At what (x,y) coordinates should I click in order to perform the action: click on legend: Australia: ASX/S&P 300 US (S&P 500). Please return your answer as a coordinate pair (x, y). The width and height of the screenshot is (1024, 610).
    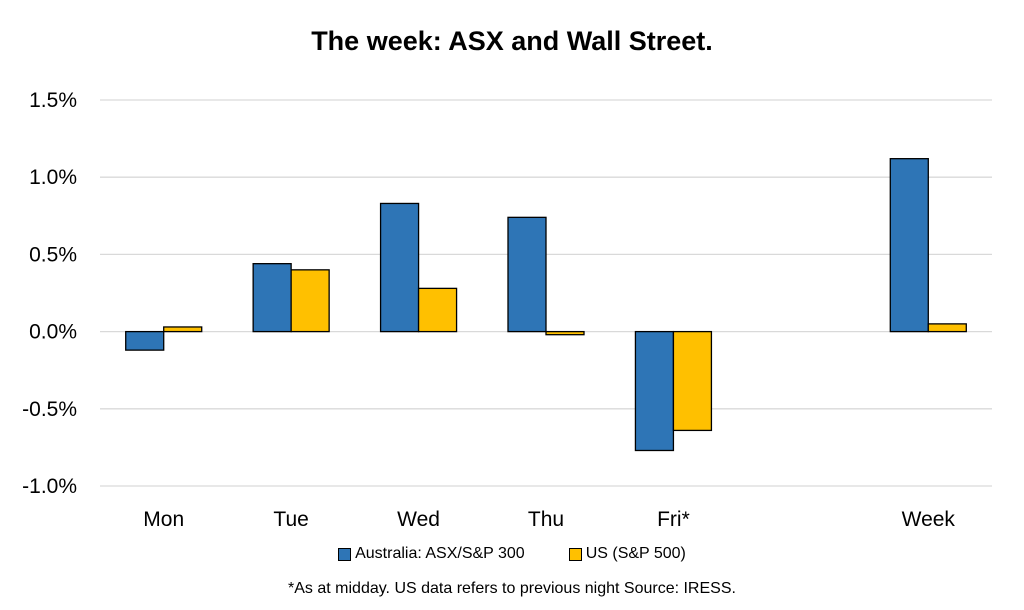
    Looking at the image, I should click on (512, 554).